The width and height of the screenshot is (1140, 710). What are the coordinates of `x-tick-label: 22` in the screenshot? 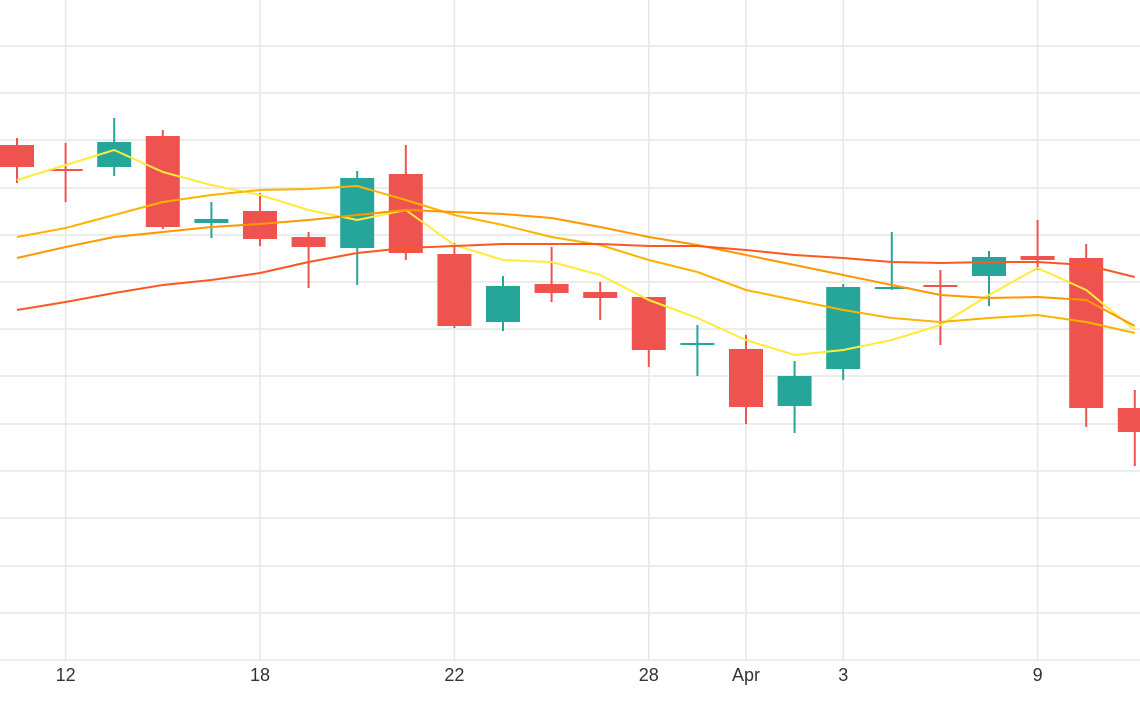 It's located at (454, 675).